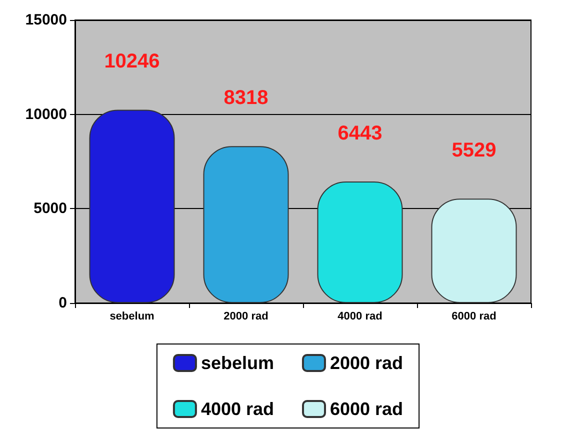  Describe the element at coordinates (360, 133) in the screenshot. I see `data-label: 6443` at that location.